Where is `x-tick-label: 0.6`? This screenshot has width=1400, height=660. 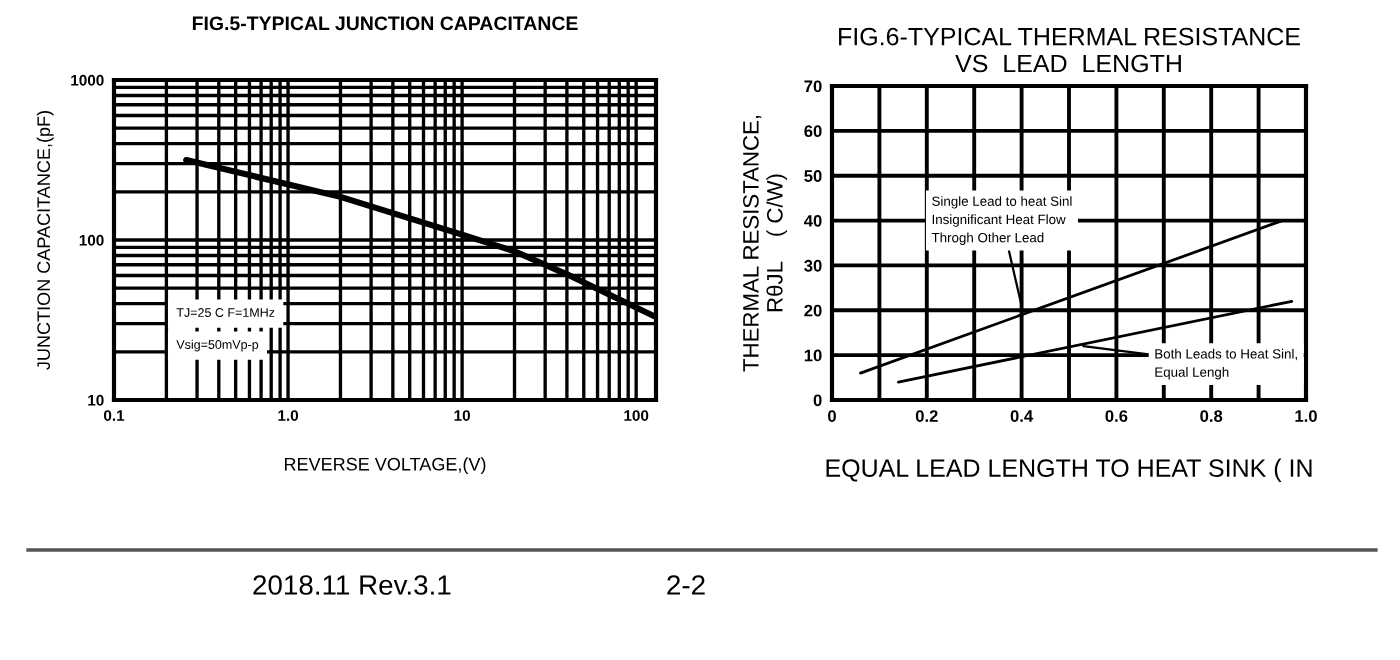
x-tick-label: 0.6 is located at coordinates (1116, 416).